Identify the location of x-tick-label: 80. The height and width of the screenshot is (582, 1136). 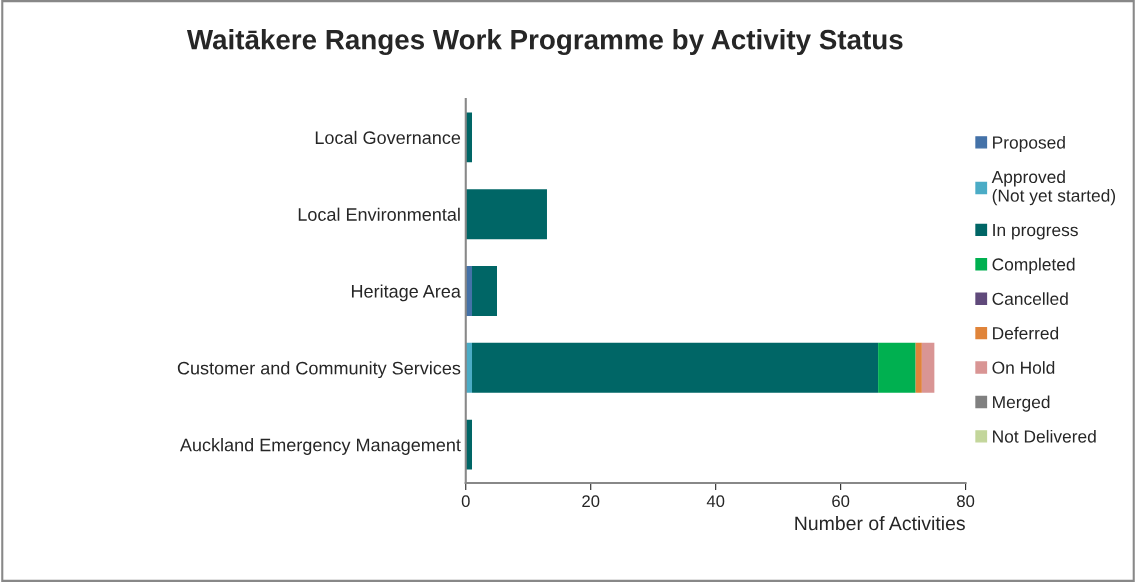
(966, 501).